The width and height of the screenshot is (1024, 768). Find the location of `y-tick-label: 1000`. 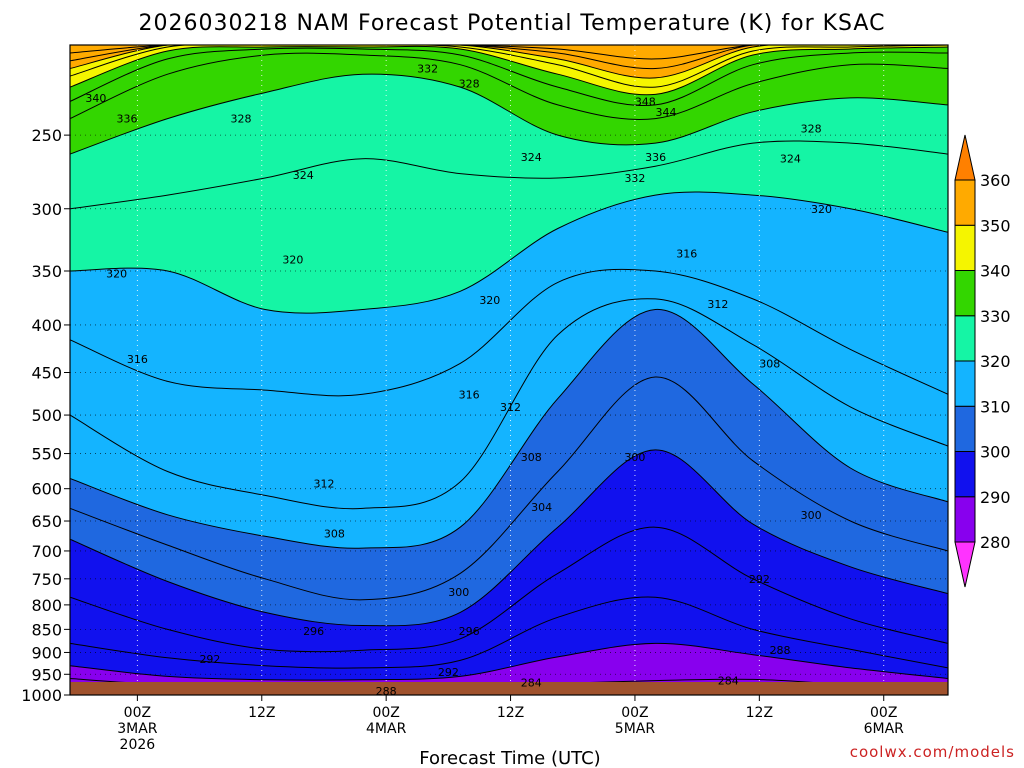

y-tick-label: 1000 is located at coordinates (41, 695).